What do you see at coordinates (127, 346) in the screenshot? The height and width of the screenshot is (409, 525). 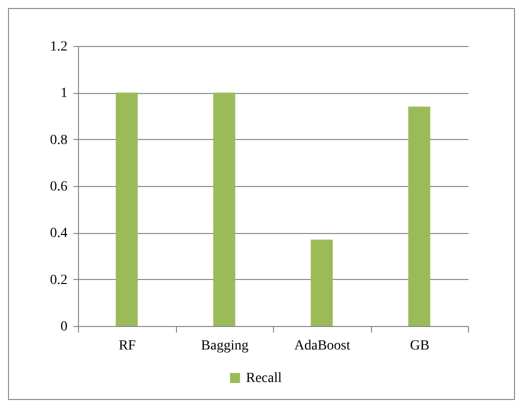 I see `x-tick-label: RF` at bounding box center [127, 346].